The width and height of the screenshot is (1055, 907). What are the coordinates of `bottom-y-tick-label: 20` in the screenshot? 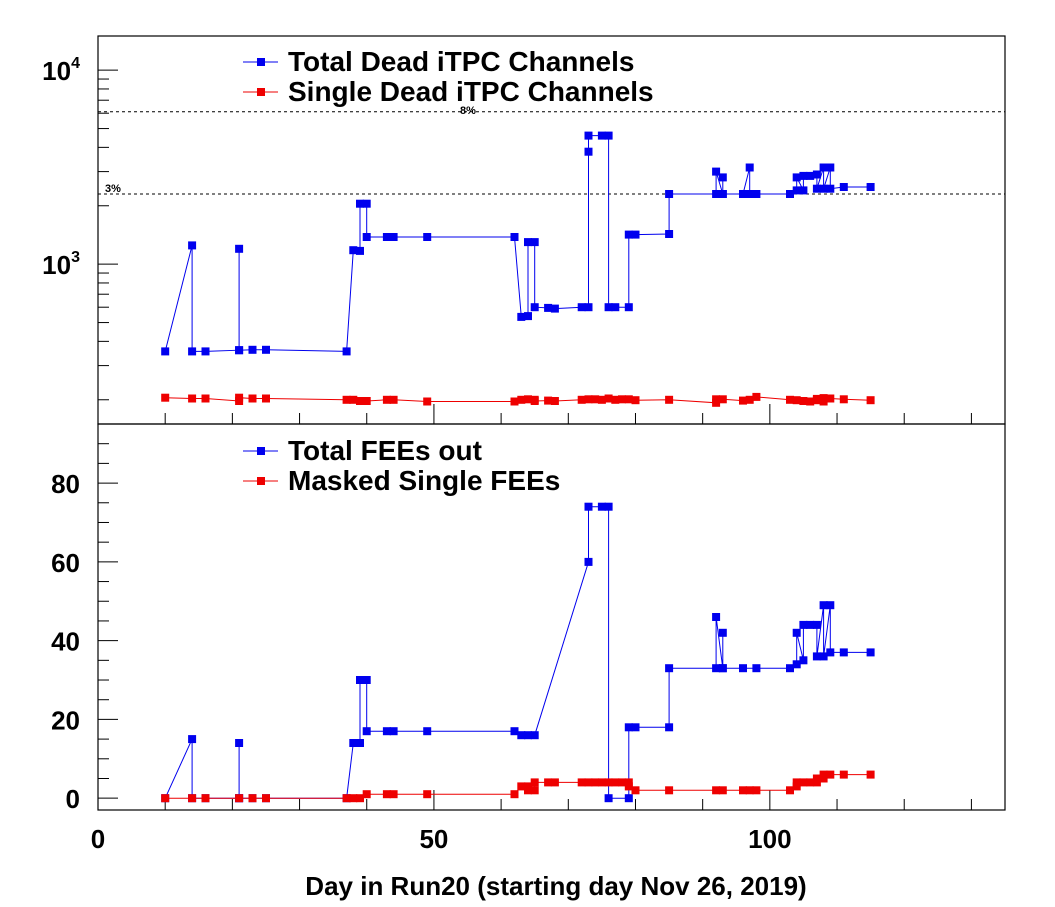 It's located at (65, 720).